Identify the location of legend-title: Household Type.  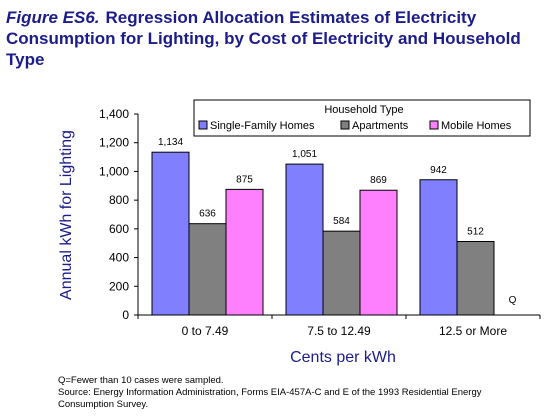
(363, 110).